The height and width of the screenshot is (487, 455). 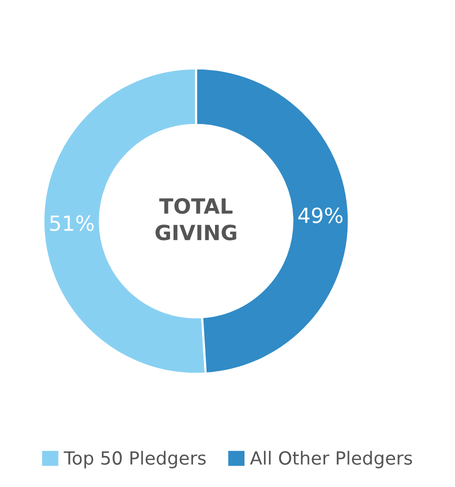 I want to click on legend-label: All Other Pledgers, so click(x=331, y=459).